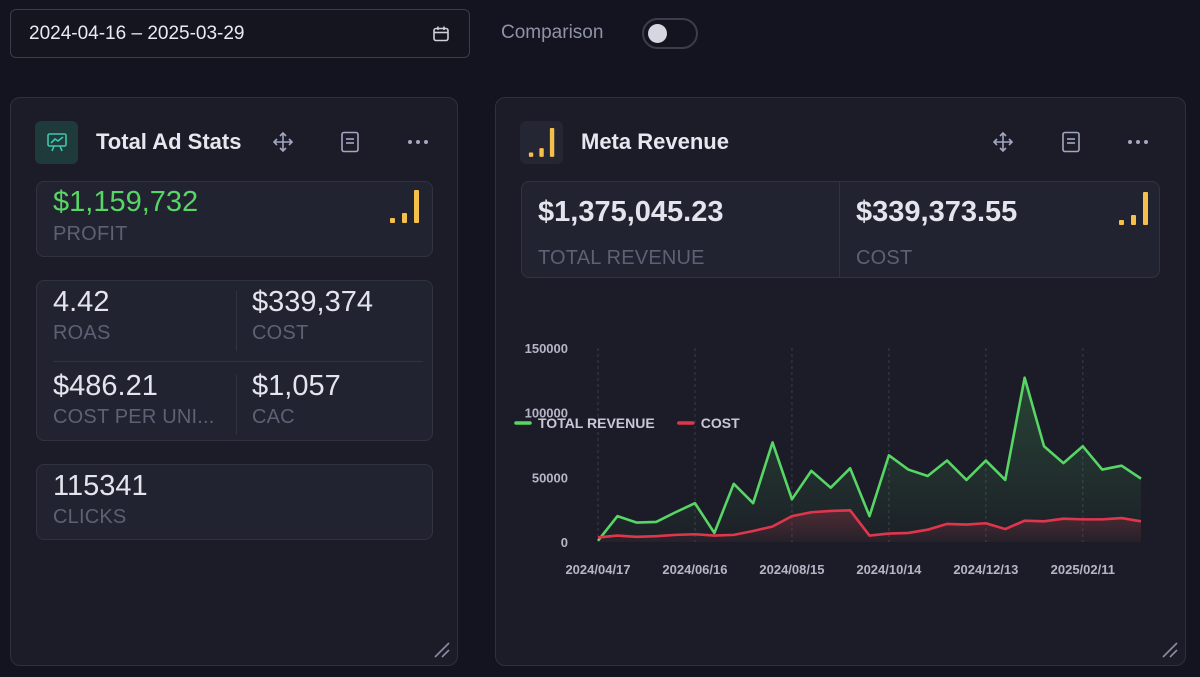 Image resolution: width=1200 pixels, height=677 pixels. I want to click on panel-header: Total Ad Stats, so click(241, 142).